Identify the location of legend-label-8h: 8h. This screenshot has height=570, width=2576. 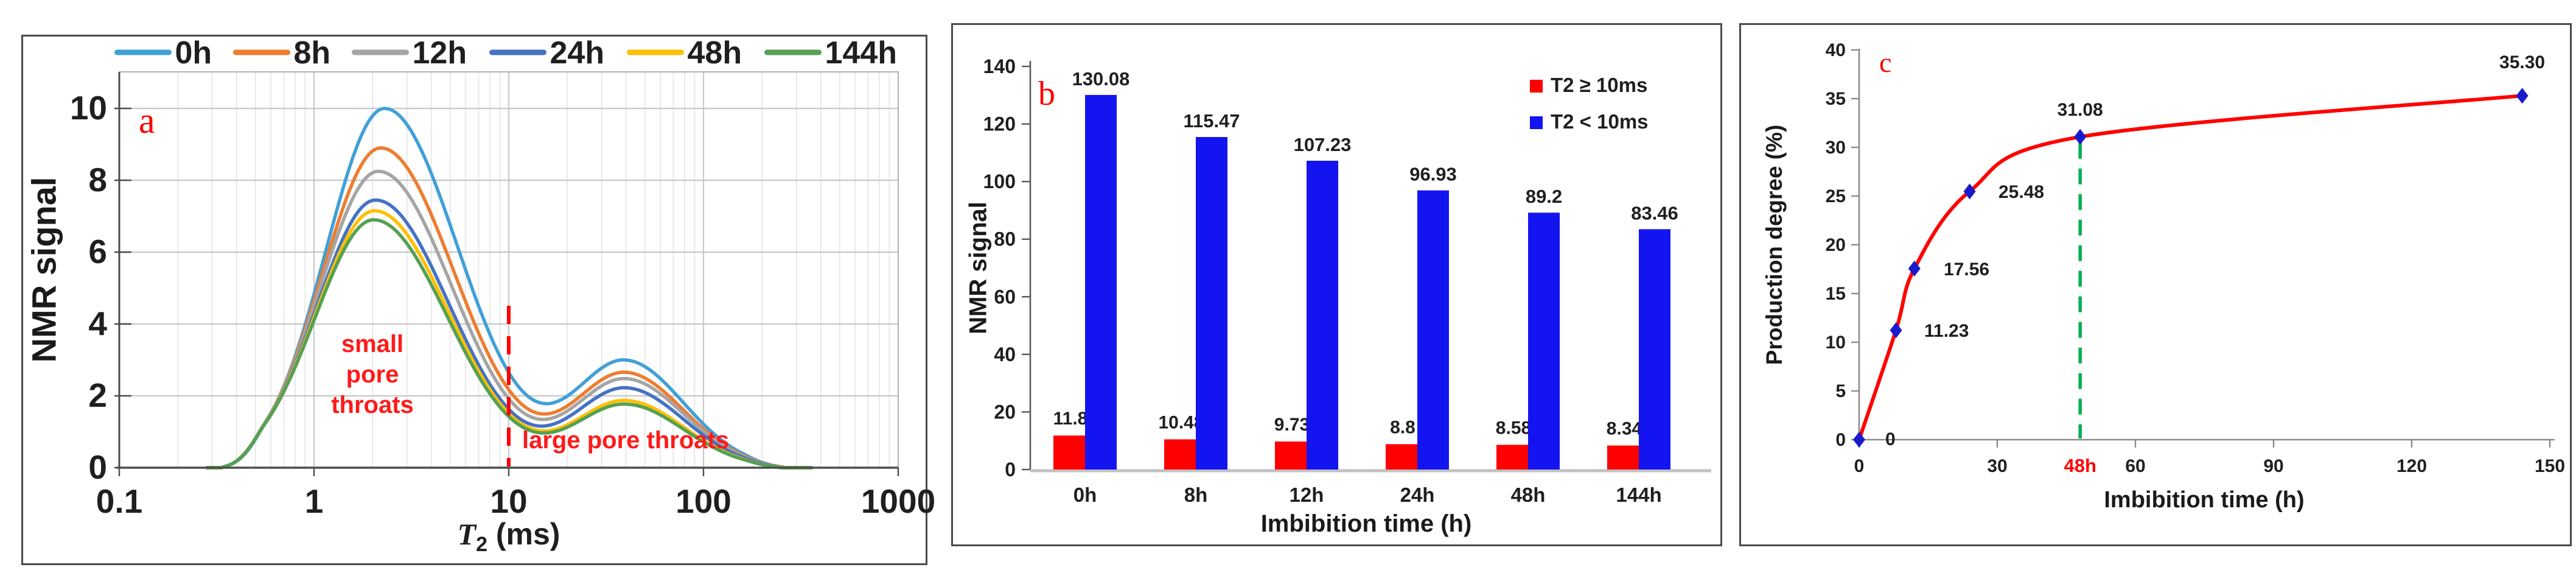
(312, 53).